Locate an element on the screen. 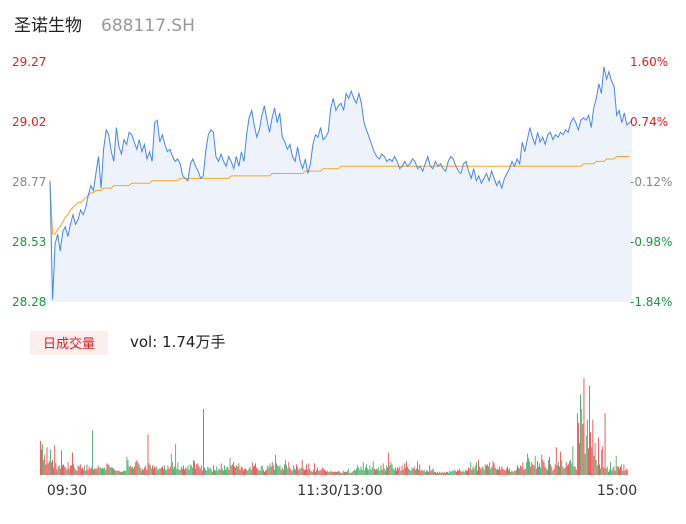  average-price-line is located at coordinates (339, 195).